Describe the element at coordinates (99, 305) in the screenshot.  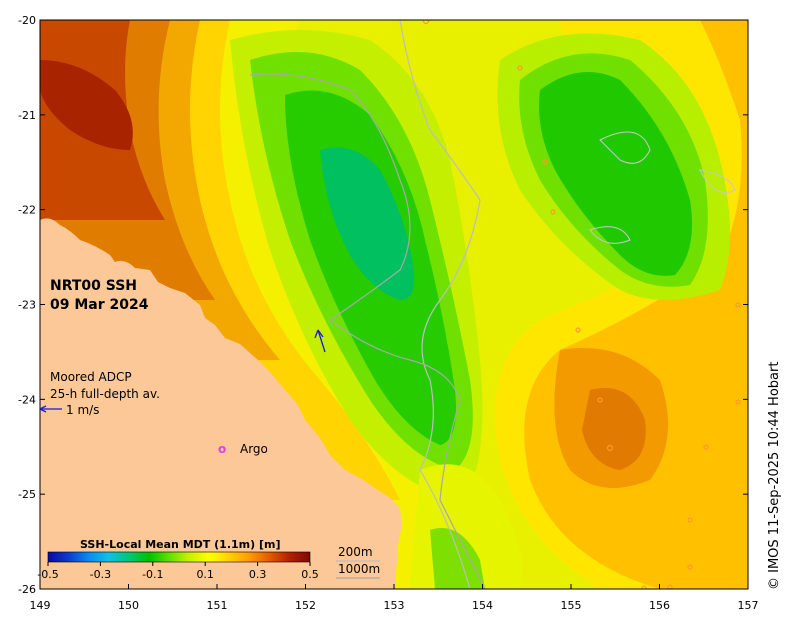
I see `date-label: 09 Mar 2024` at that location.